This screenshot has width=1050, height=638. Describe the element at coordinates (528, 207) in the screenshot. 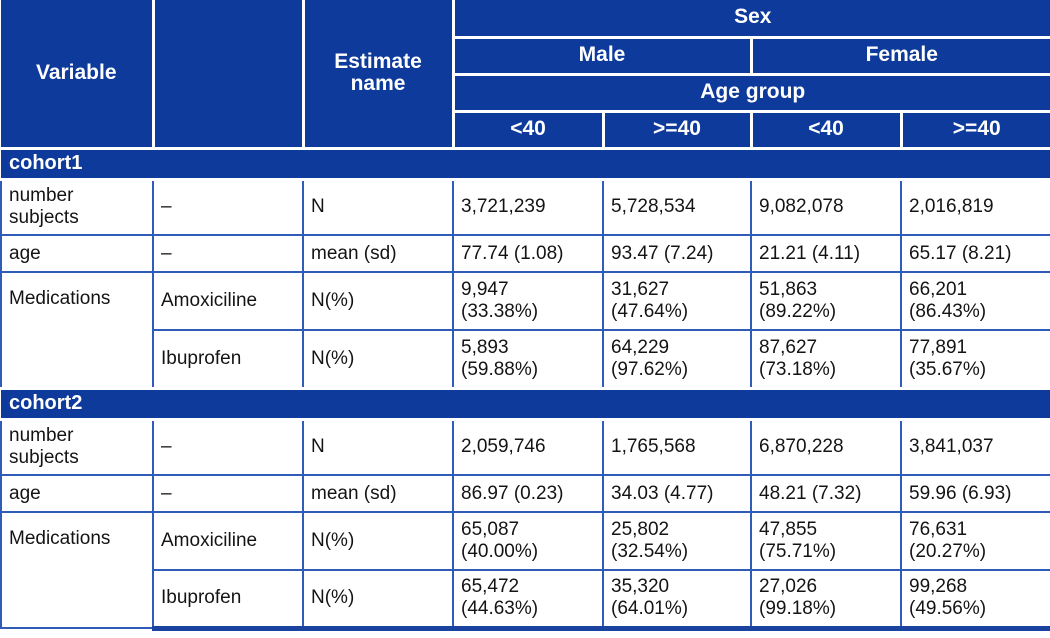

I see `cell-value: 3,721,239` at that location.